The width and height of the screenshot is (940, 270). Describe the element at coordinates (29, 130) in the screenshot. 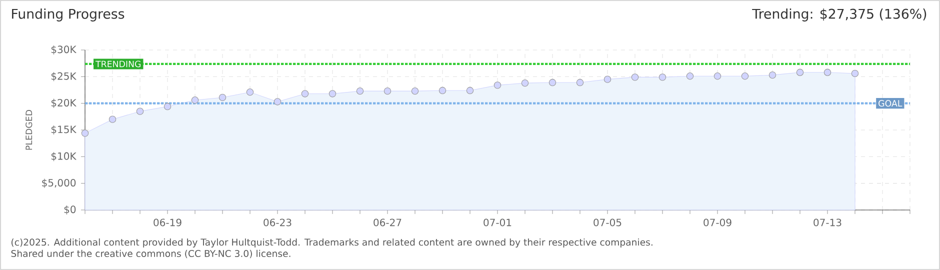

I see `y-axis-title: PLEDGED` at that location.